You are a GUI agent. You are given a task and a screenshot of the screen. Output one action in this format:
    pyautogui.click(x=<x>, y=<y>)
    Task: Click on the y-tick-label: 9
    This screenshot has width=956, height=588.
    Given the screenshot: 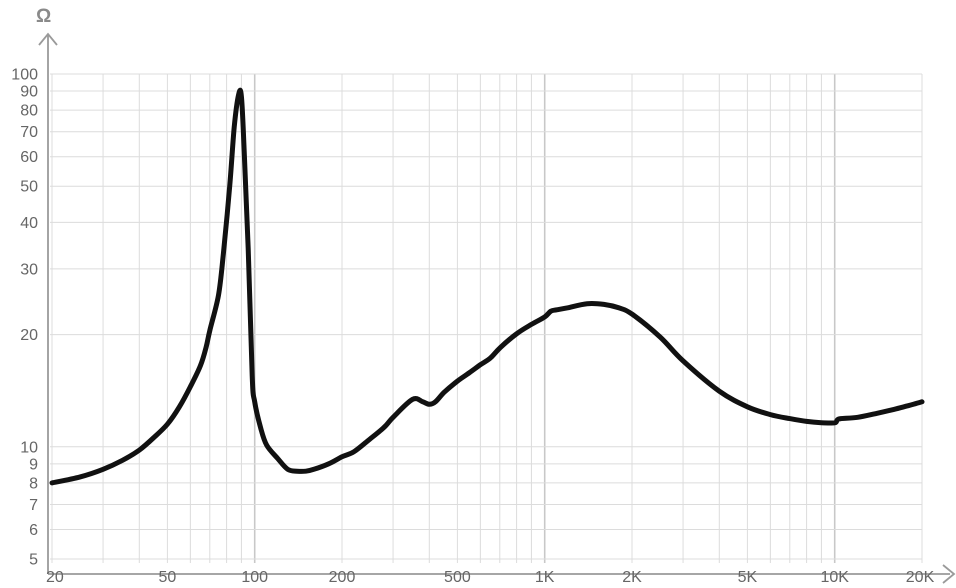 What is the action you would take?
    pyautogui.click(x=33, y=464)
    